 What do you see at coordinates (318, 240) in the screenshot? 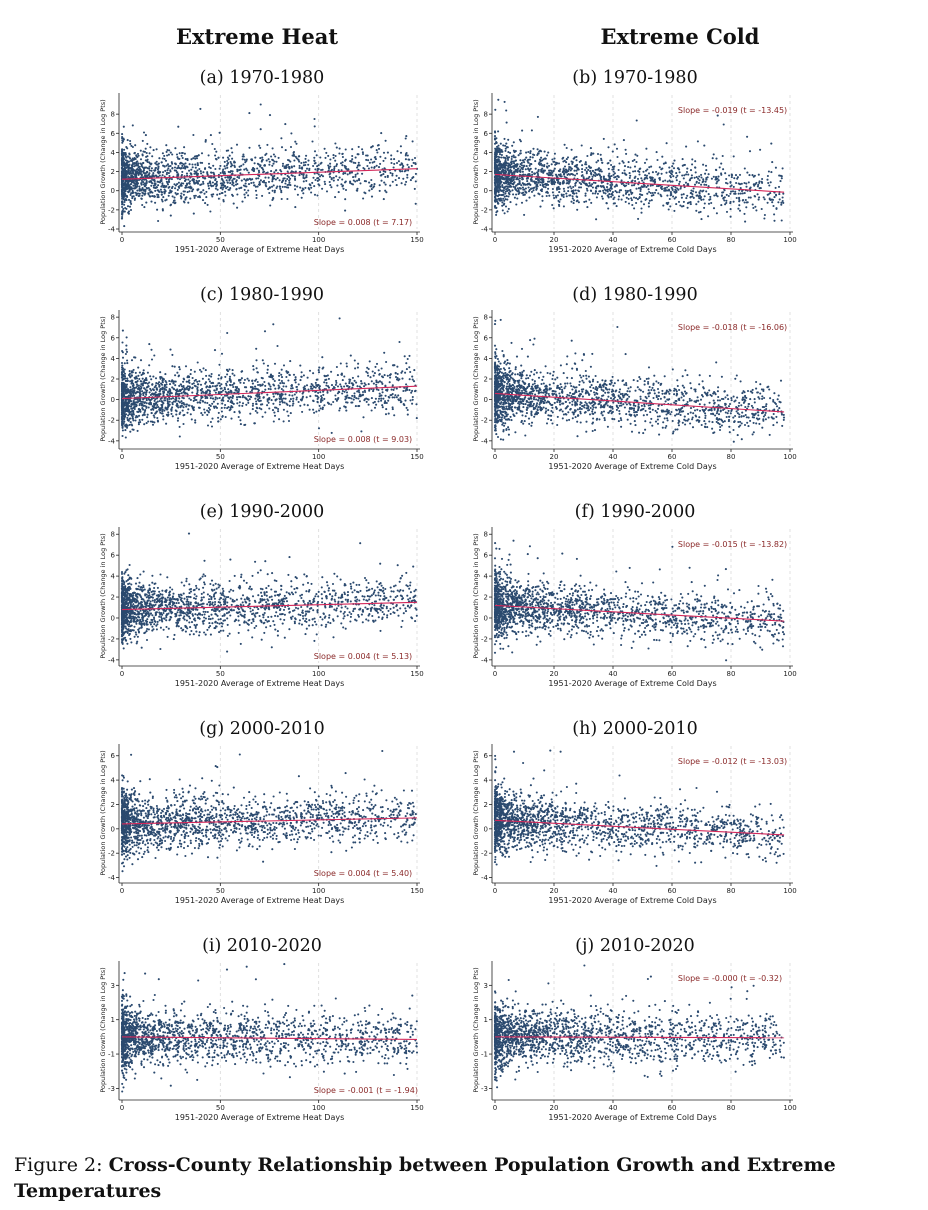
I see `x-tick-label: 100` at bounding box center [318, 240].